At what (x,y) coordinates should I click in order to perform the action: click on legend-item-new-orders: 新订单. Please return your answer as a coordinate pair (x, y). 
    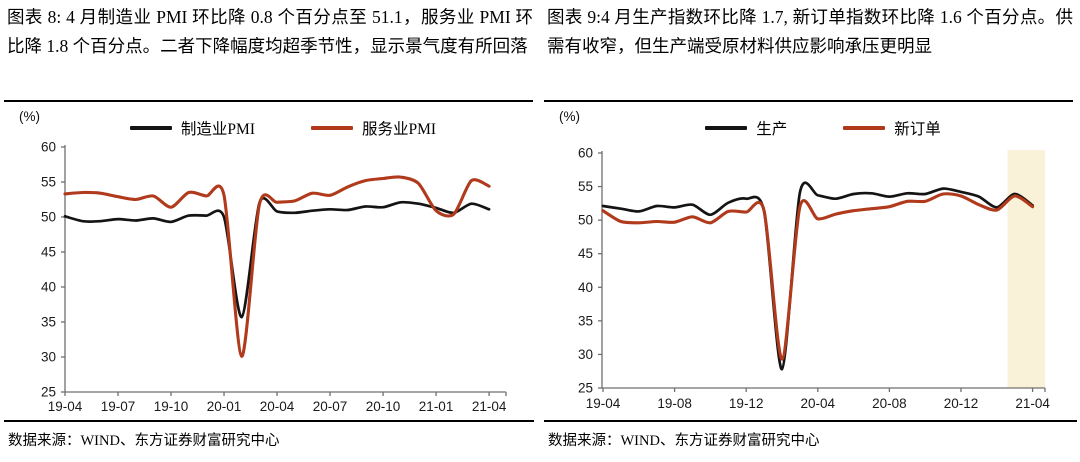
    Looking at the image, I should click on (892, 128).